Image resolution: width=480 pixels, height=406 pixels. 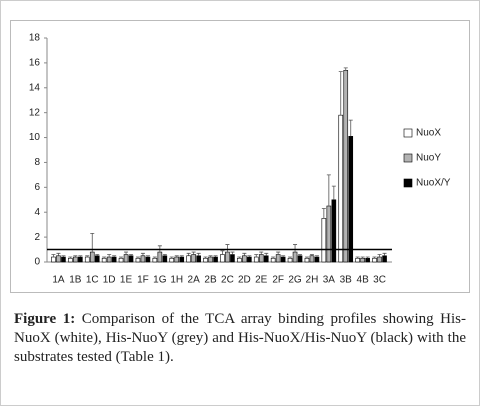 I want to click on caption-label: Figure 1:, so click(x=45, y=319).